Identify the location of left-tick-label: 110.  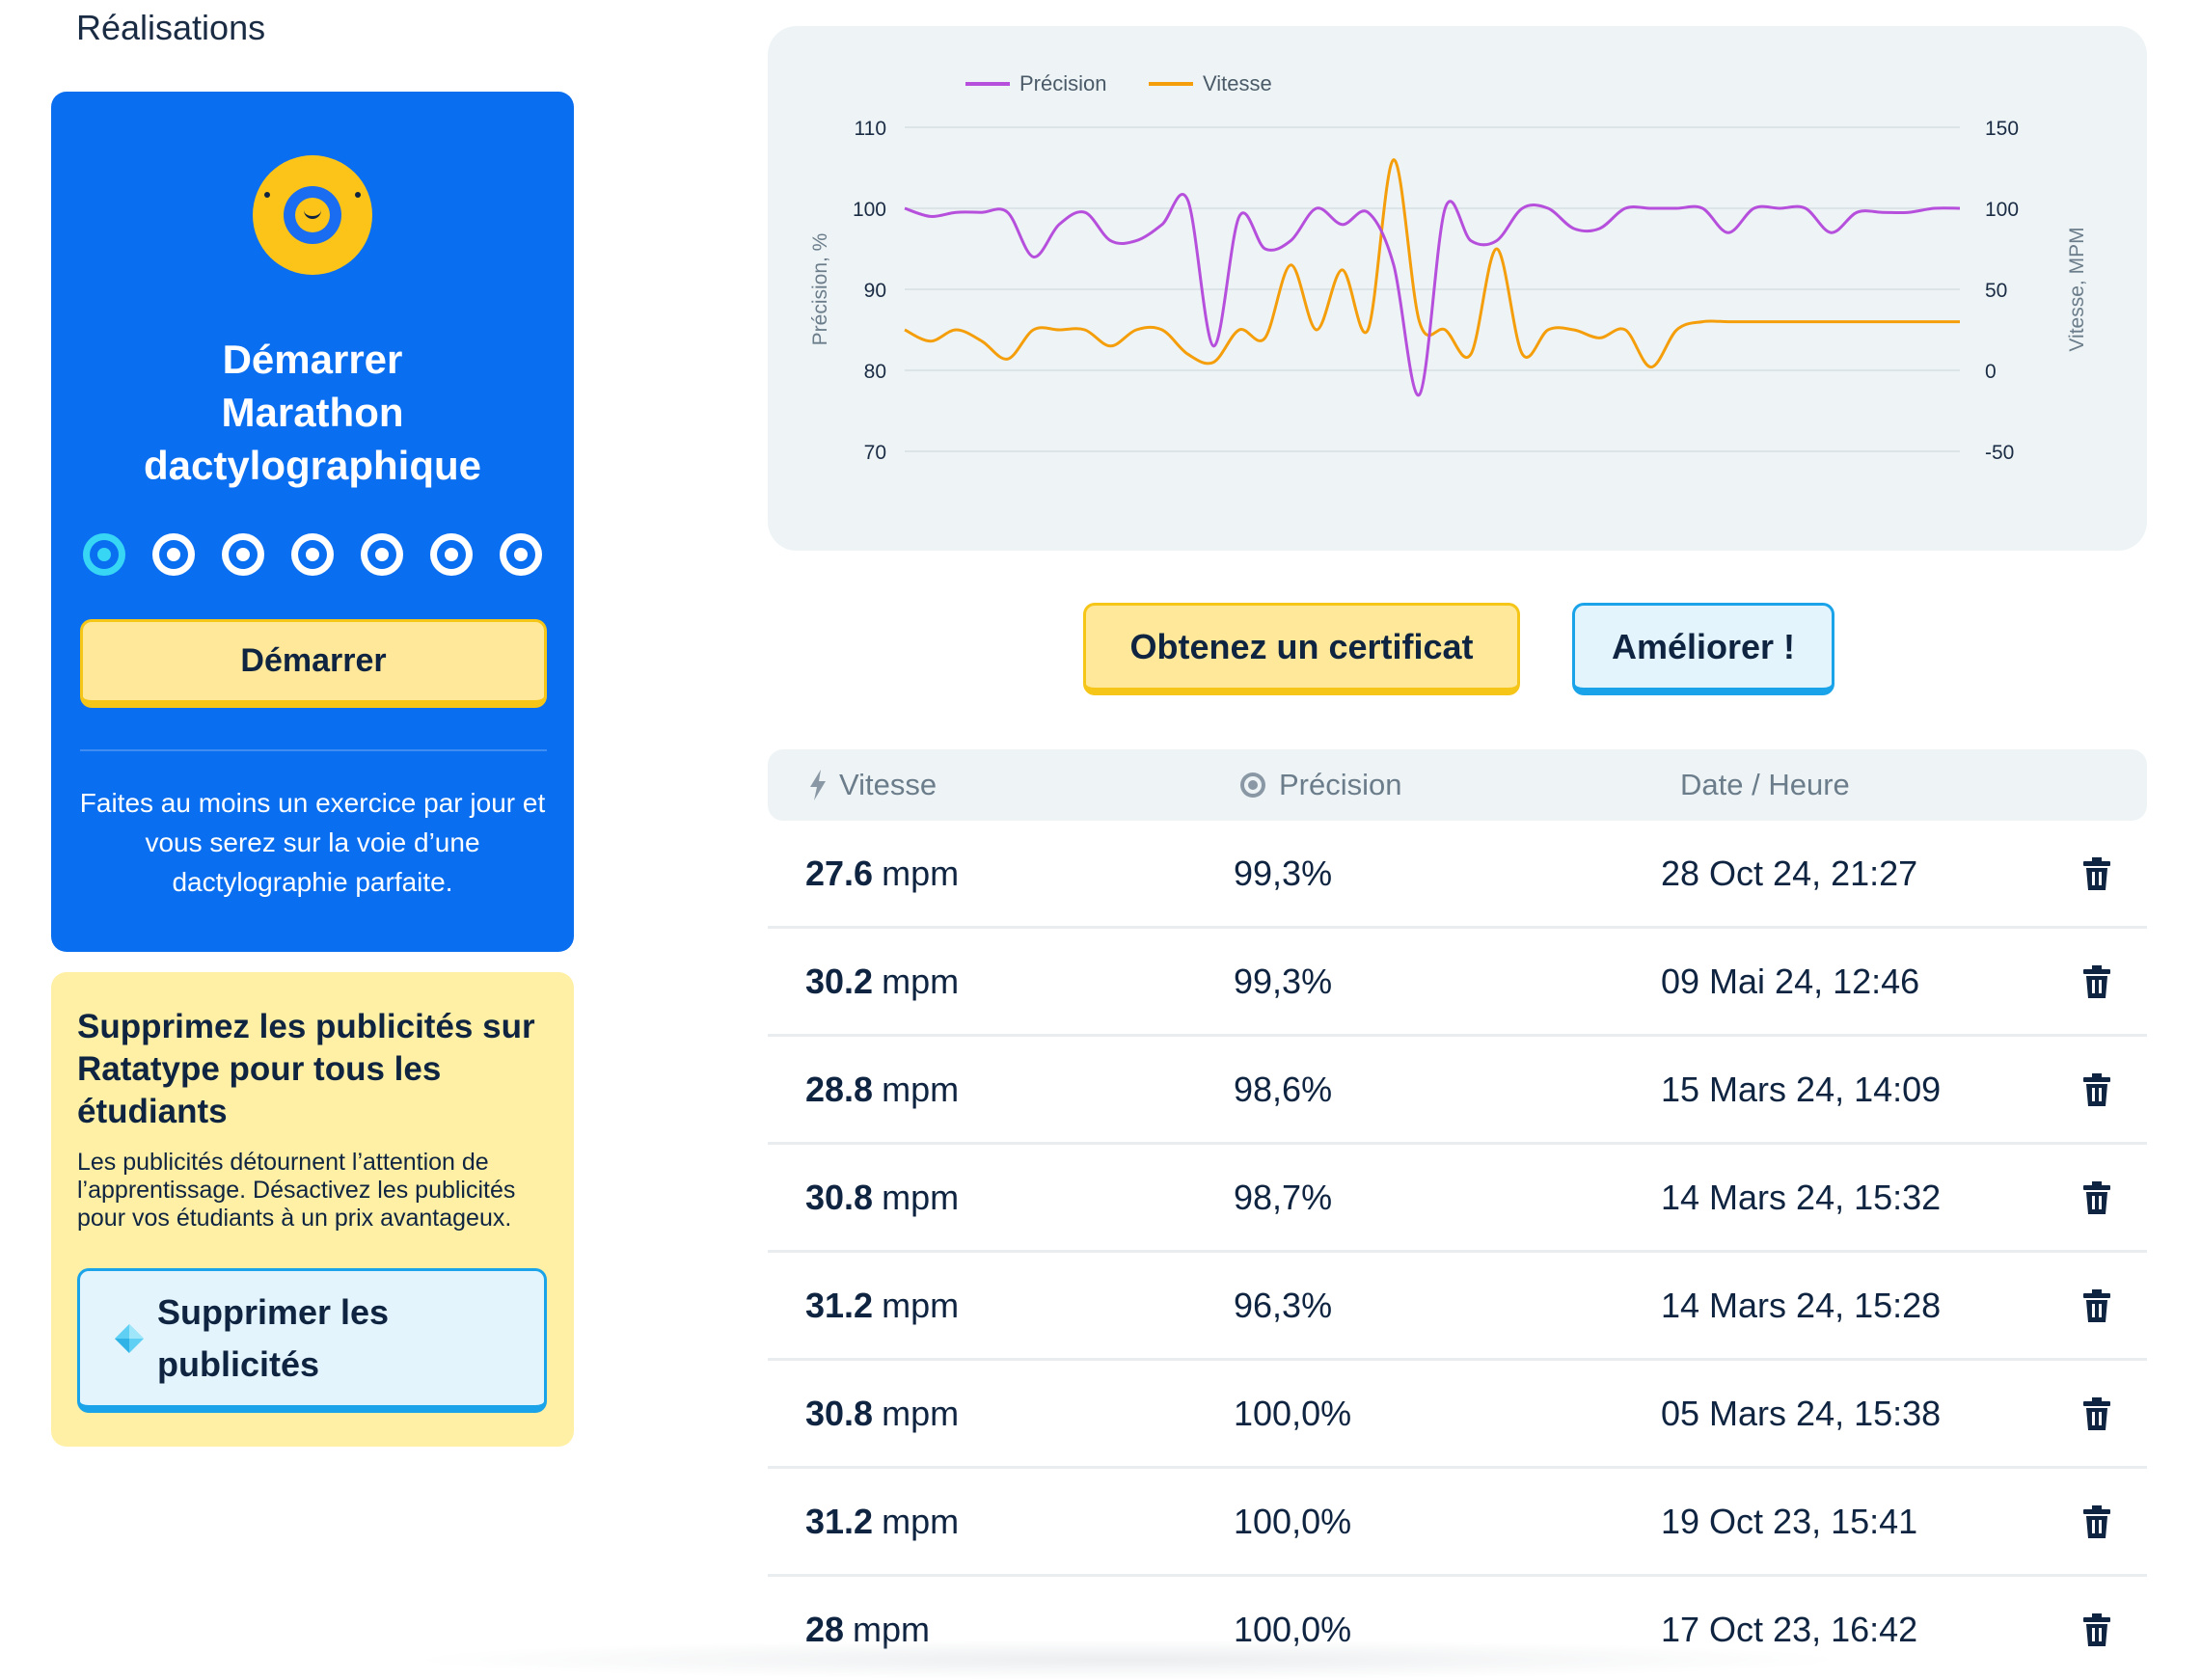
(871, 129).